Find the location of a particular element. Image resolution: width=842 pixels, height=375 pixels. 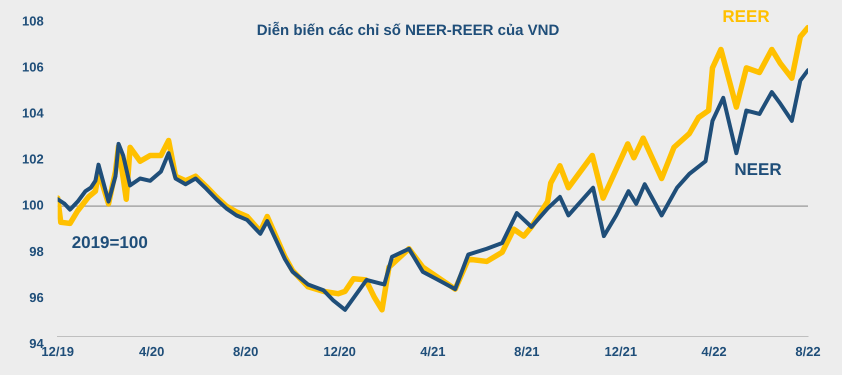

y-tick-label: 104 is located at coordinates (33, 113).